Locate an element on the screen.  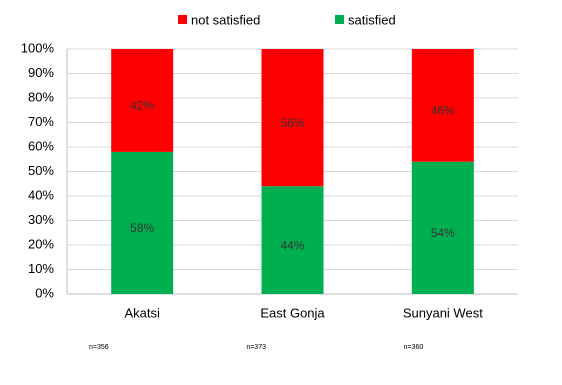
y-tick-label: 30% is located at coordinates (41, 219).